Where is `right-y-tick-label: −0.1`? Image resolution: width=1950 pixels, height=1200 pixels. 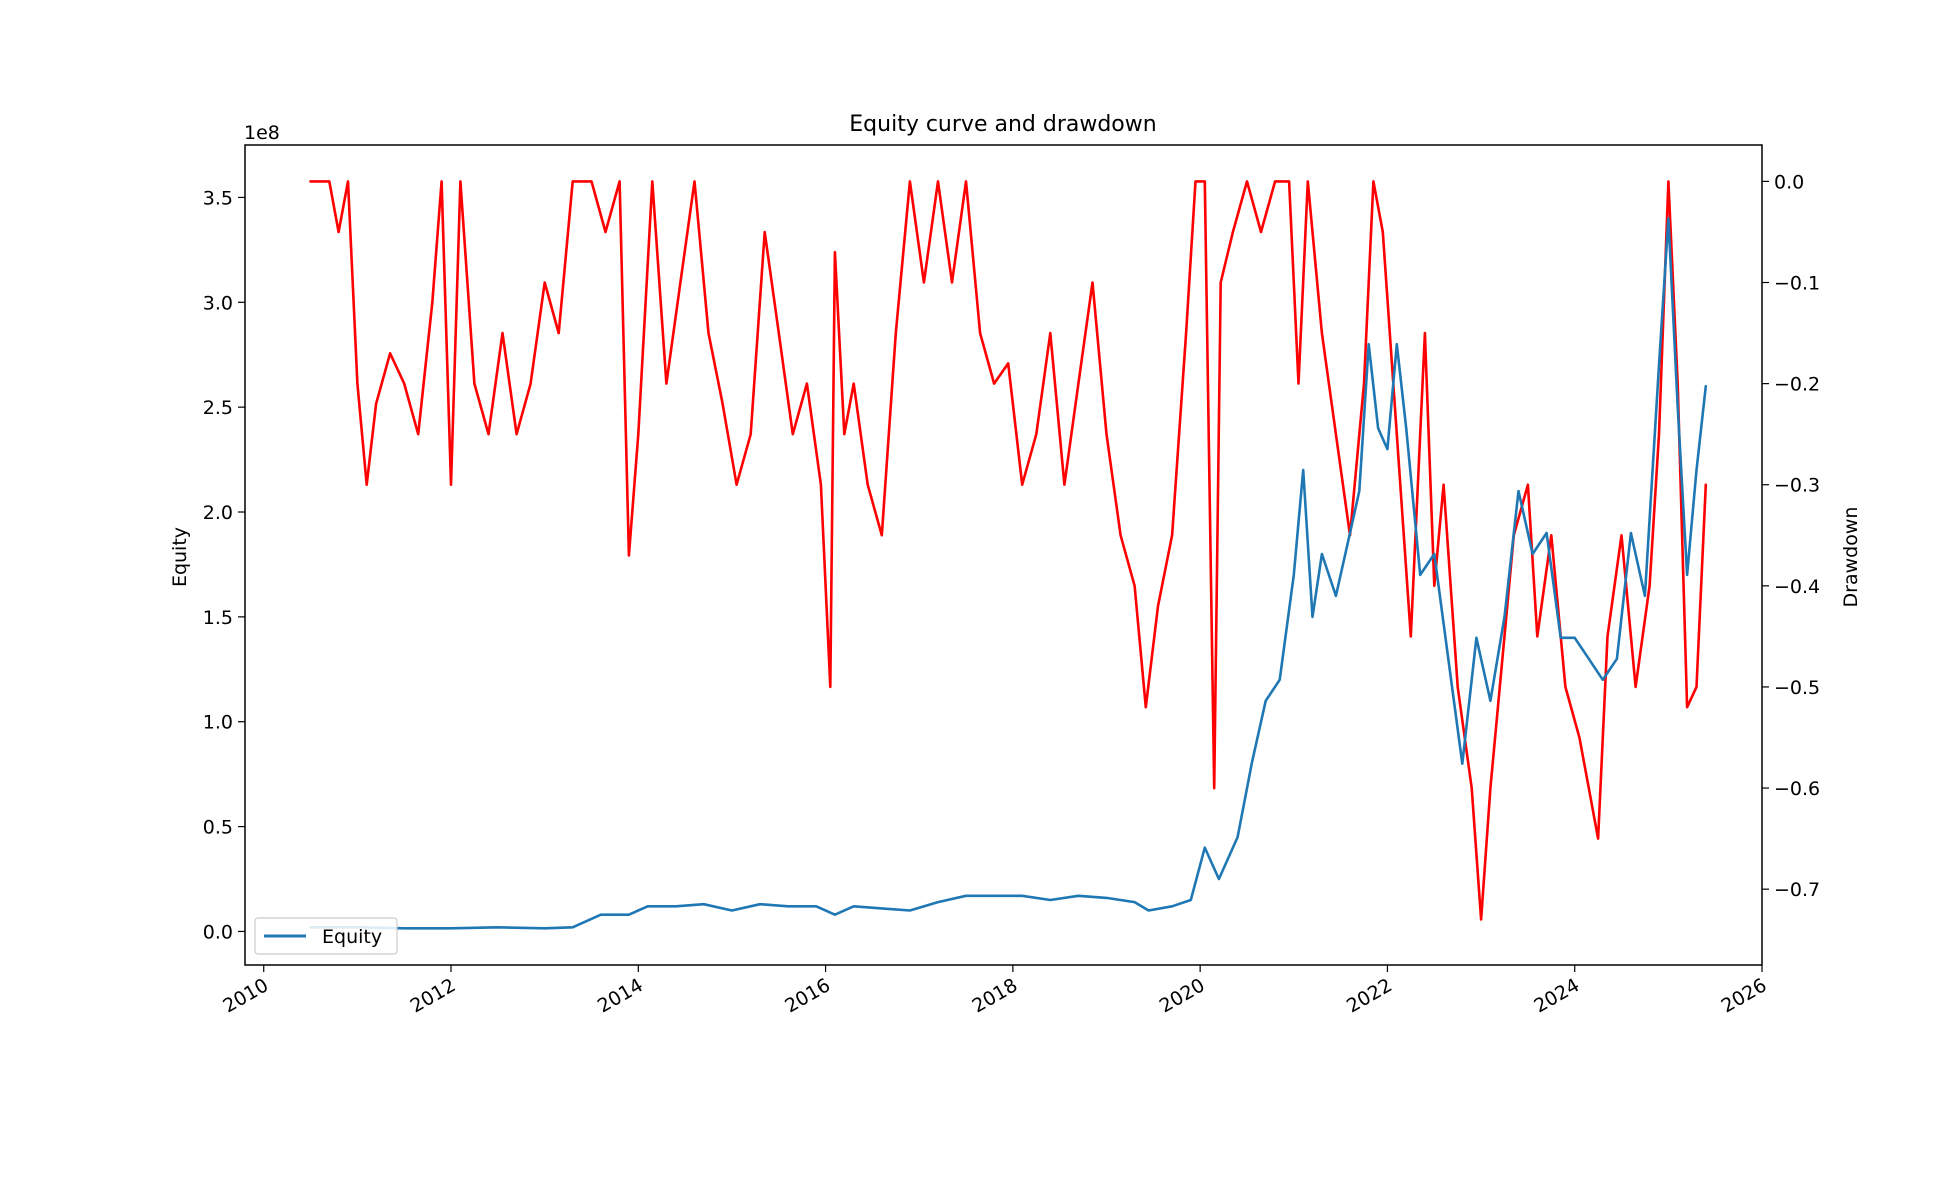 right-y-tick-label: −0.1 is located at coordinates (1797, 284).